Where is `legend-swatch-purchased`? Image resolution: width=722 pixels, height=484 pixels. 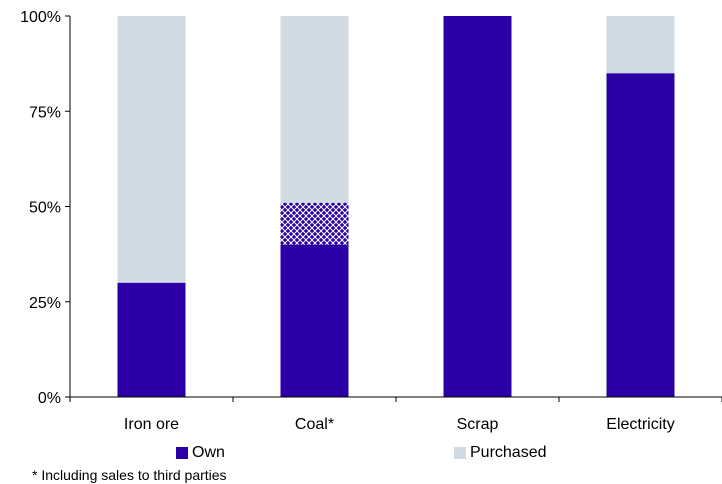 legend-swatch-purchased is located at coordinates (460, 453).